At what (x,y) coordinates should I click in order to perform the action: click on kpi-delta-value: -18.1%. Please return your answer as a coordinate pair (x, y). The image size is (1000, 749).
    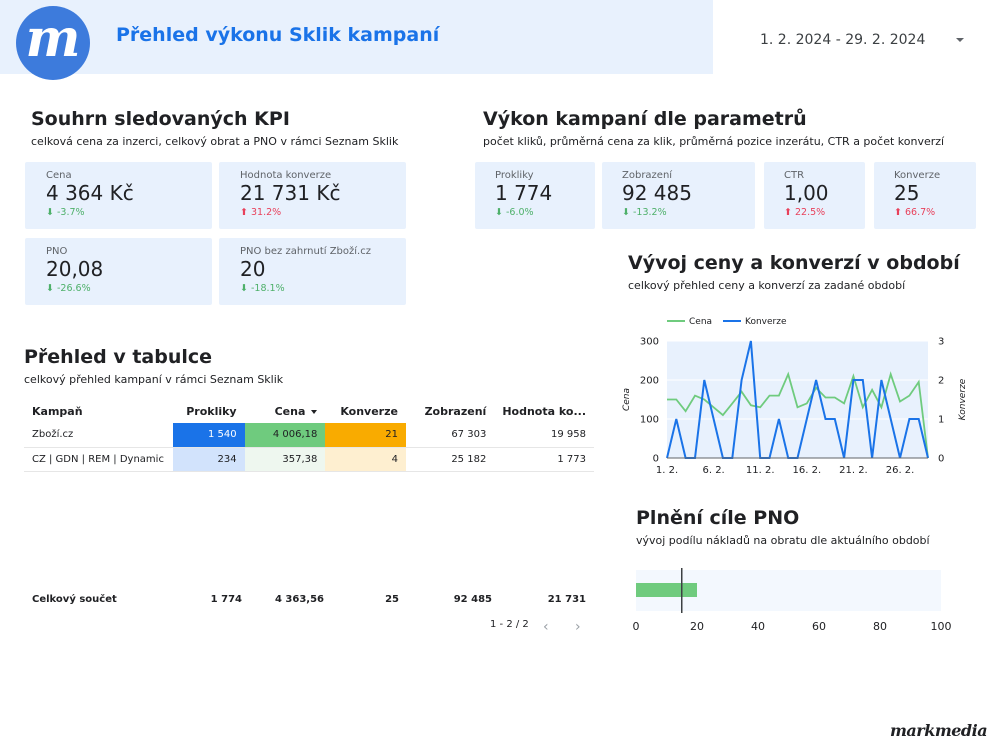
    Looking at the image, I should click on (268, 288).